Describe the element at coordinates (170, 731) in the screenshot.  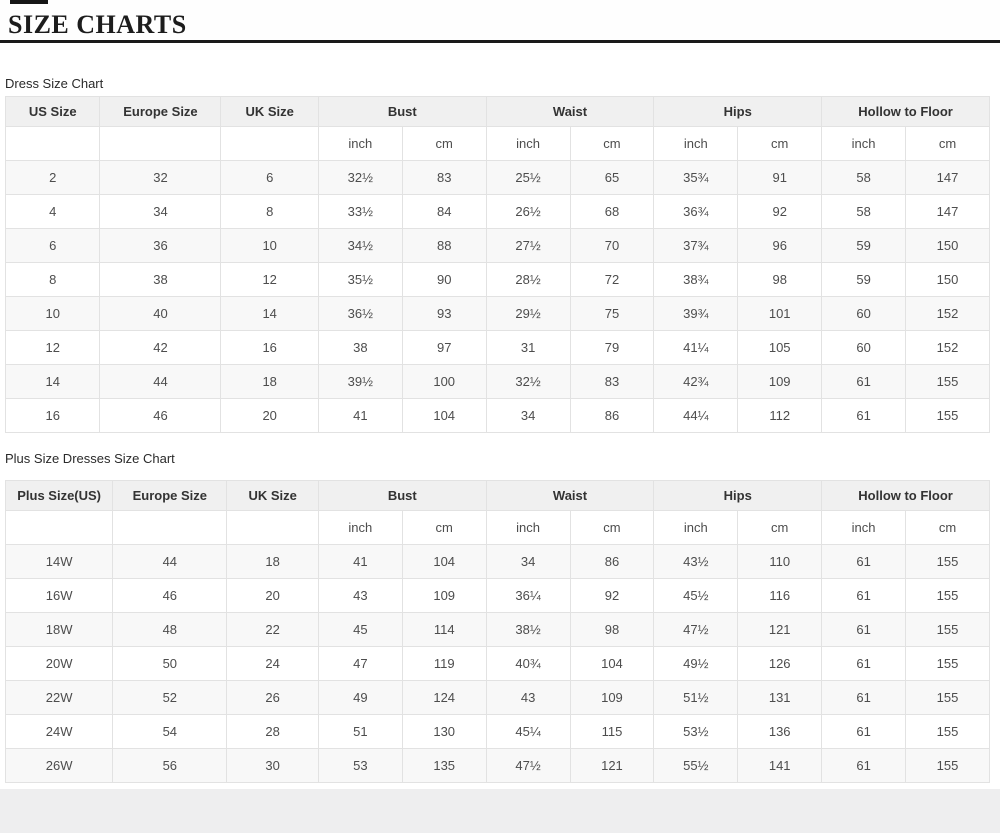
I see `value-cell: 54` at that location.